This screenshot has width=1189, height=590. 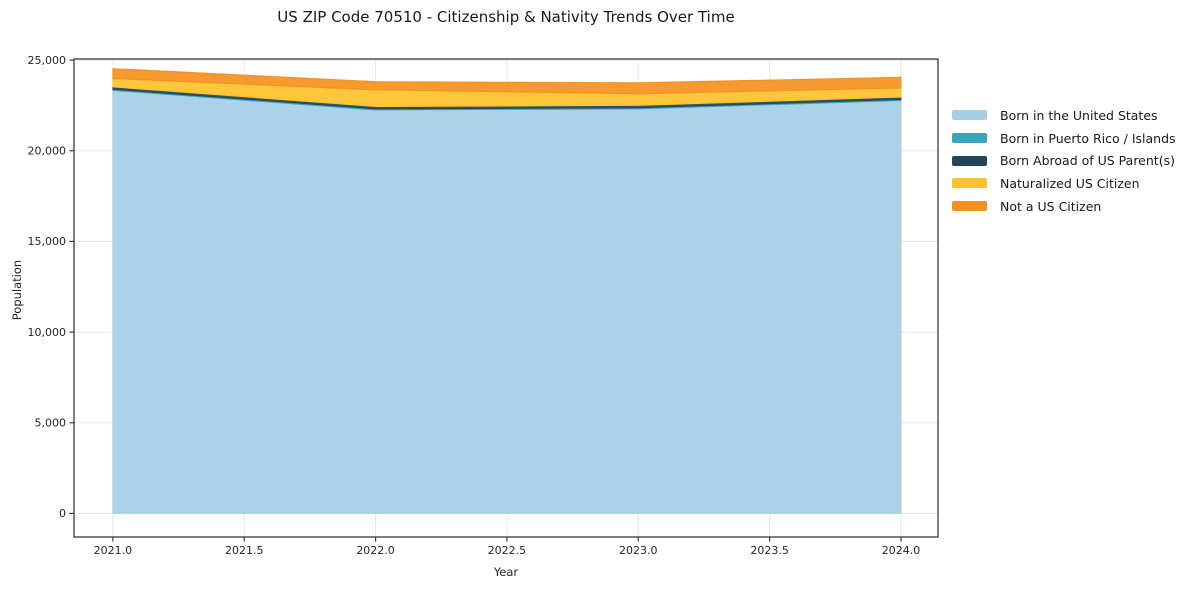 What do you see at coordinates (62, 513) in the screenshot?
I see `y-tick-label: 0` at bounding box center [62, 513].